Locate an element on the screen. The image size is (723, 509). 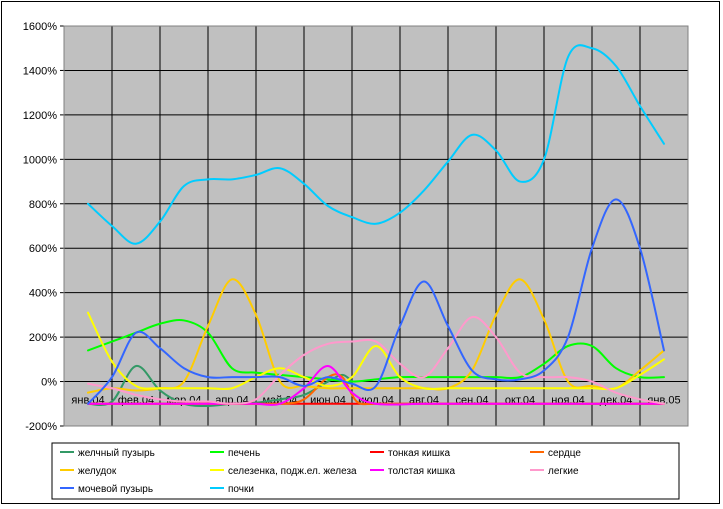
y-tick-label: 1400% is located at coordinates (40, 71).